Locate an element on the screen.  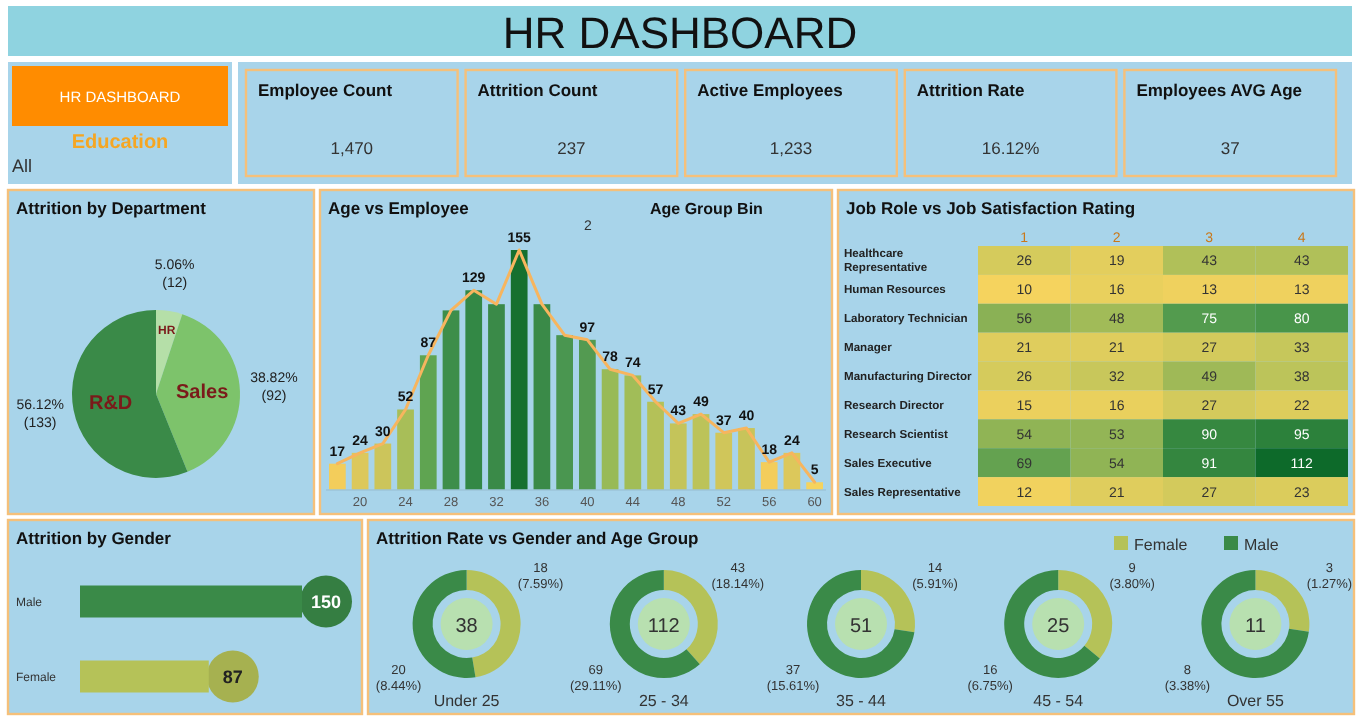
pie-slice is located at coordinates (198, 393).